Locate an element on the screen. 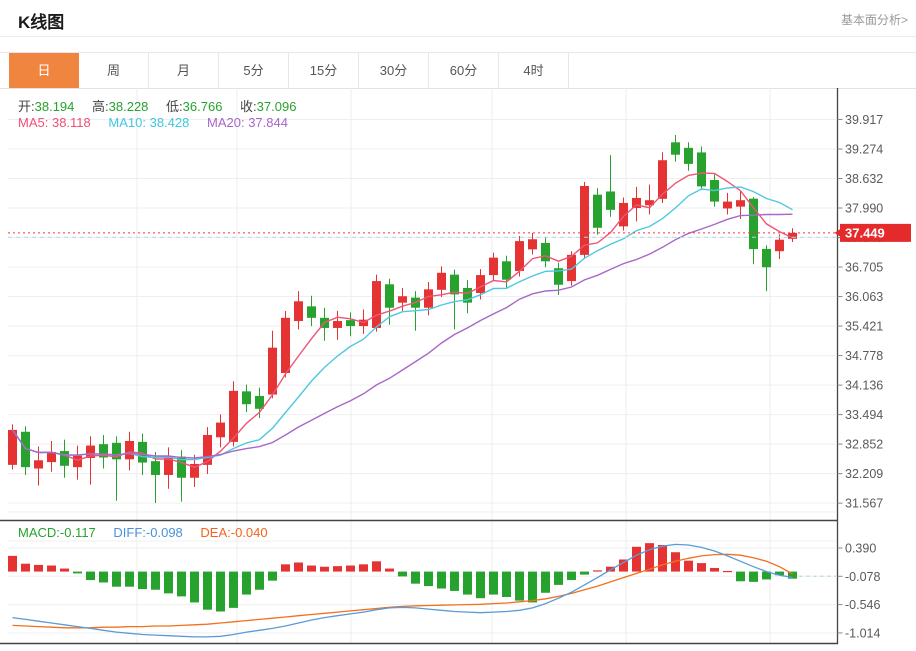  dea-value: -0.040 is located at coordinates (249, 532).